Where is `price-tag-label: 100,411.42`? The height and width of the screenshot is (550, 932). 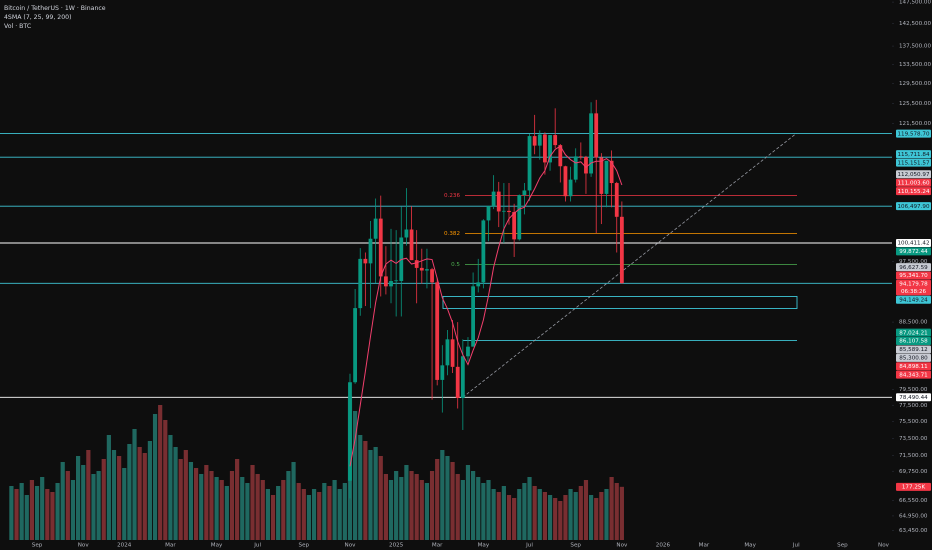 price-tag-label: 100,411.42 is located at coordinates (913, 244).